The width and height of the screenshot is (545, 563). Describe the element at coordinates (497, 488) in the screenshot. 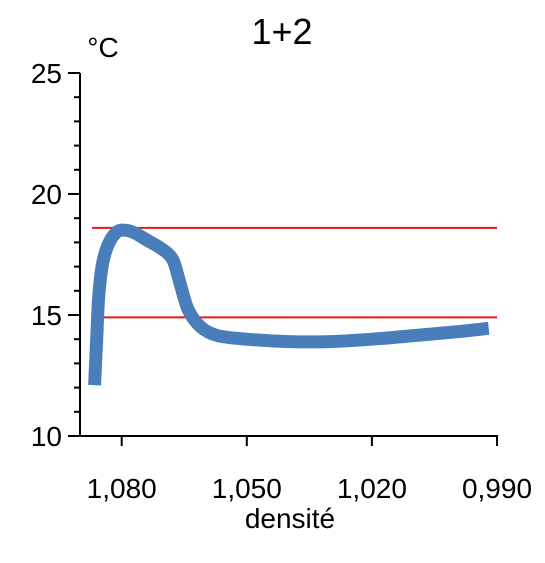

I see `x-tick-label: 0,990` at that location.